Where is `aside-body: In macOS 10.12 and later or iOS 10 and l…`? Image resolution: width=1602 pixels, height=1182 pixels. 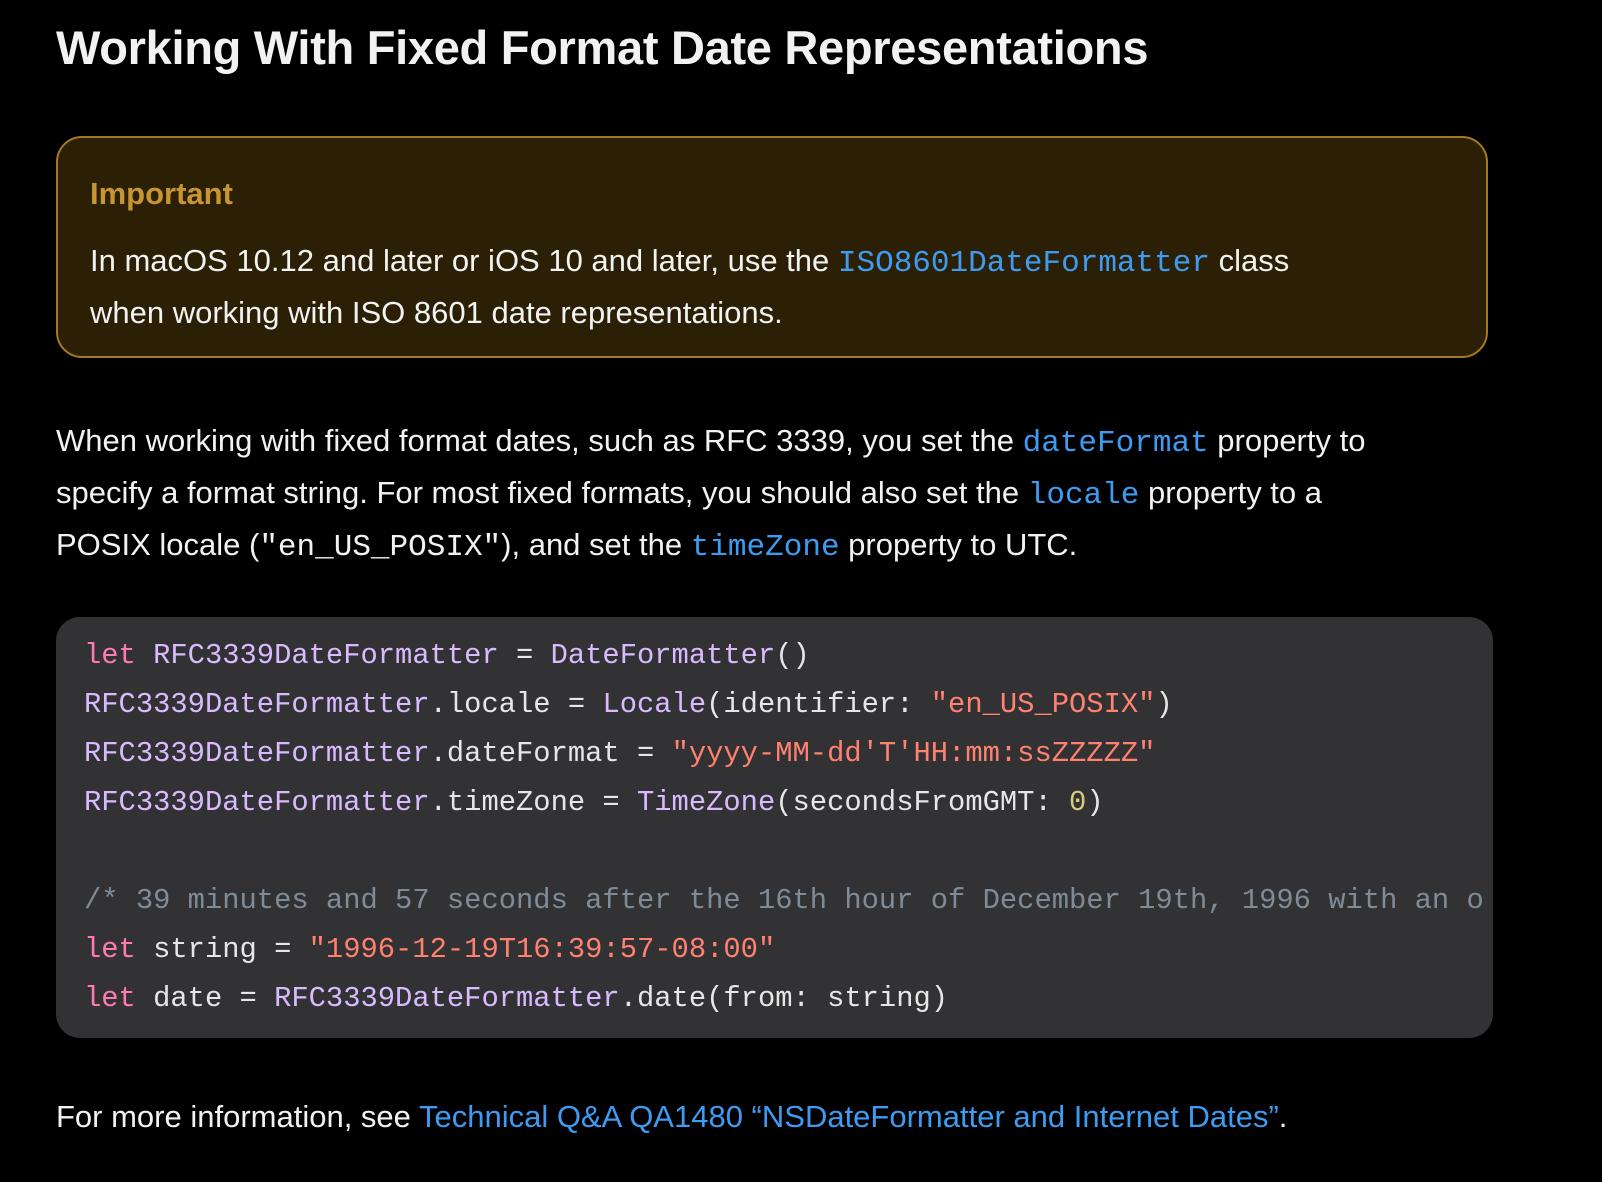 aside-body: In macOS 10.12 and later or iOS 10 and l… is located at coordinates (689, 286).